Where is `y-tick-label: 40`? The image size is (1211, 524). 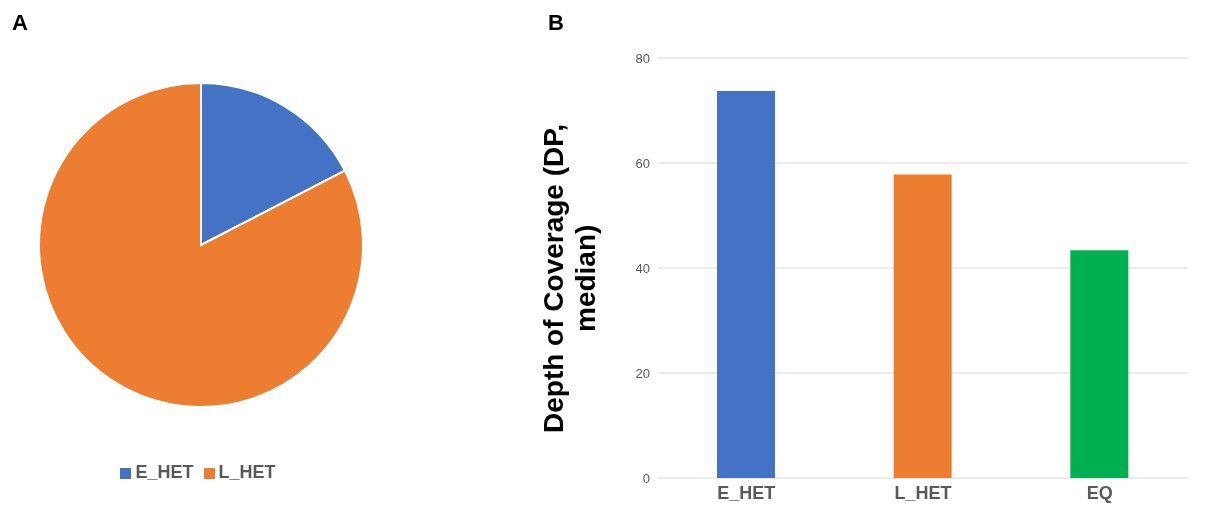
y-tick-label: 40 is located at coordinates (642, 268).